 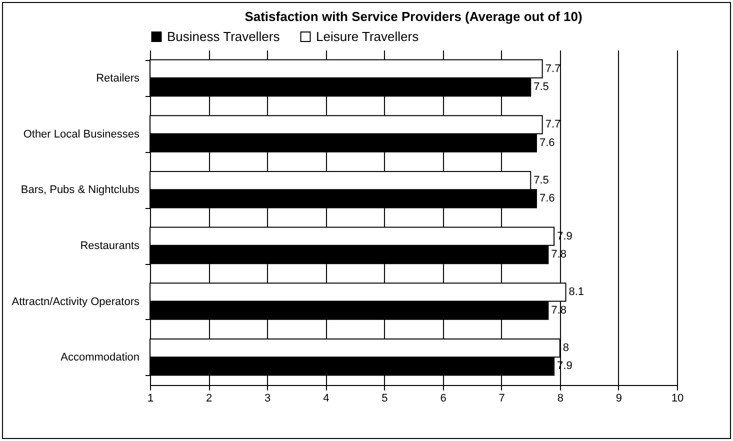 What do you see at coordinates (677, 398) in the screenshot?
I see `x-tick-label: 10` at bounding box center [677, 398].